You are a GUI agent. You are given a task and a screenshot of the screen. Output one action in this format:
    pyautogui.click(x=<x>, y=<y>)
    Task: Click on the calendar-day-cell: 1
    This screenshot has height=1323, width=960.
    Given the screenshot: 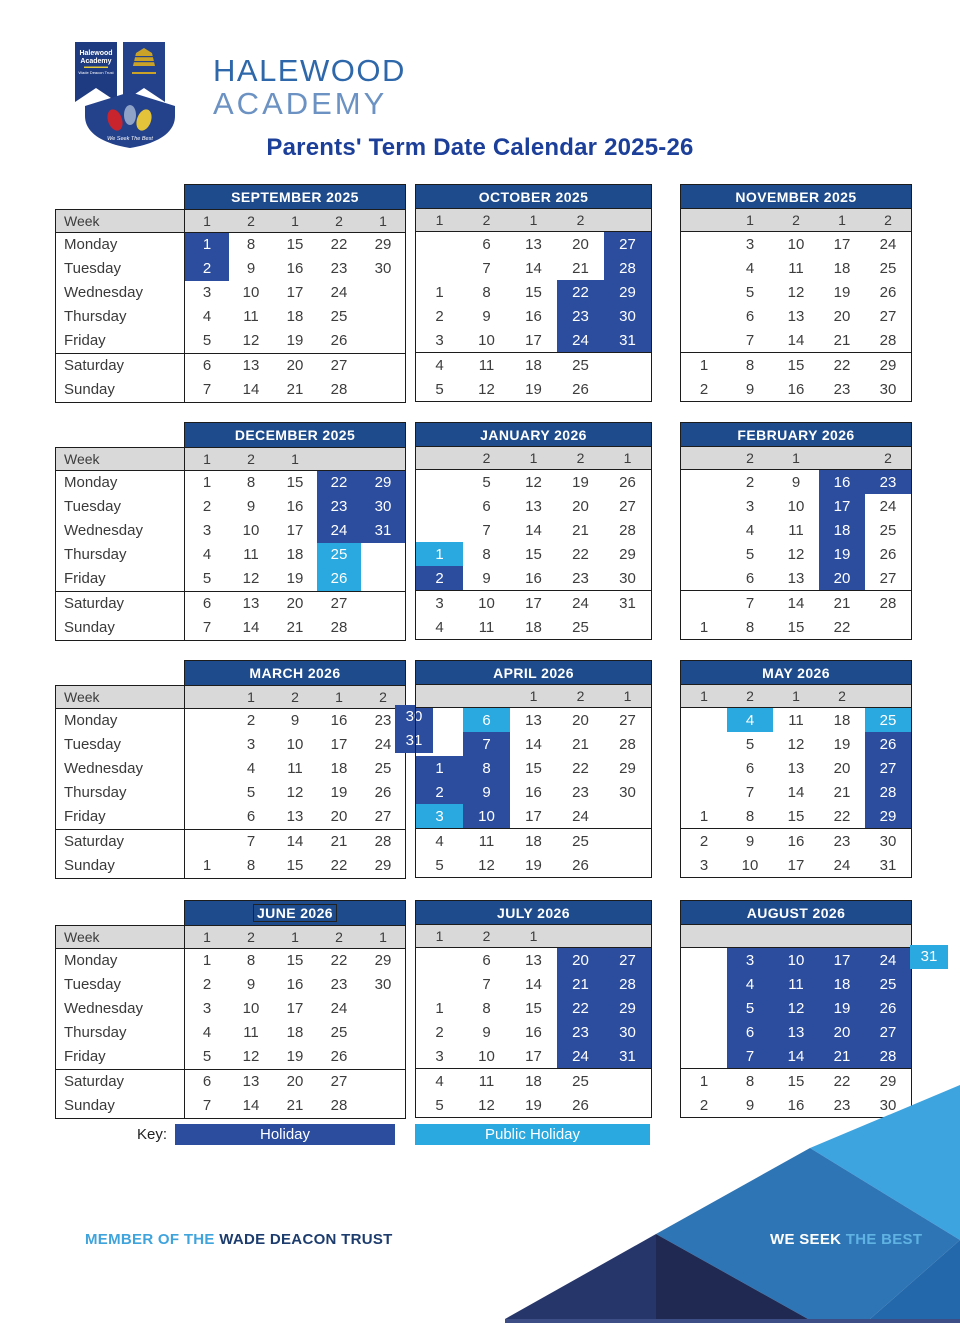 What is the action you would take?
    pyautogui.click(x=439, y=768)
    